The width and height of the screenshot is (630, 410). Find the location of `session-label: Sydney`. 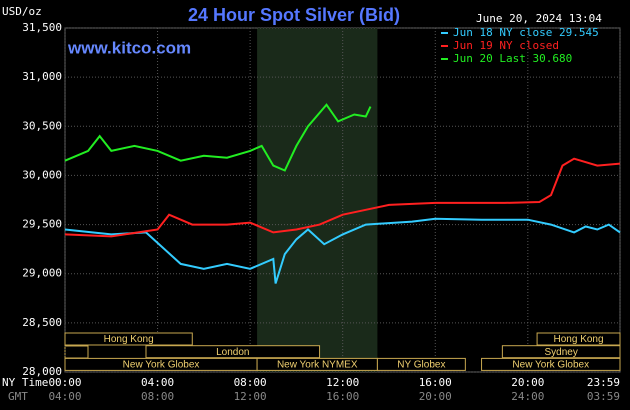

session-label: Sydney is located at coordinates (561, 352).